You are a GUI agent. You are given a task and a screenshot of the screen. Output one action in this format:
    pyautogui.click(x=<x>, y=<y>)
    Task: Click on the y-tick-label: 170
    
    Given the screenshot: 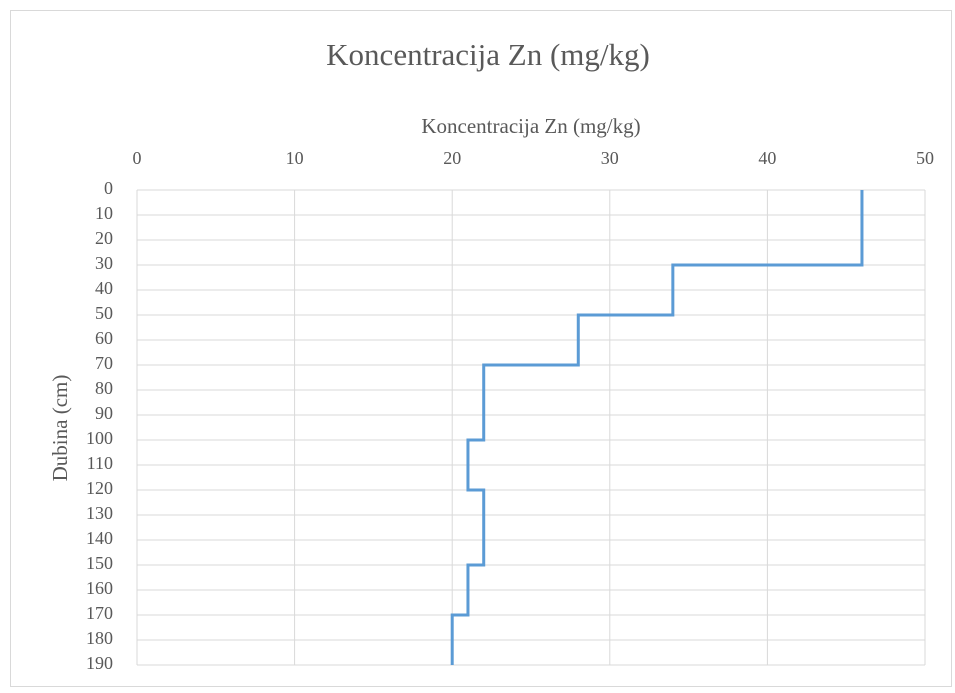 What is the action you would take?
    pyautogui.click(x=99, y=613)
    